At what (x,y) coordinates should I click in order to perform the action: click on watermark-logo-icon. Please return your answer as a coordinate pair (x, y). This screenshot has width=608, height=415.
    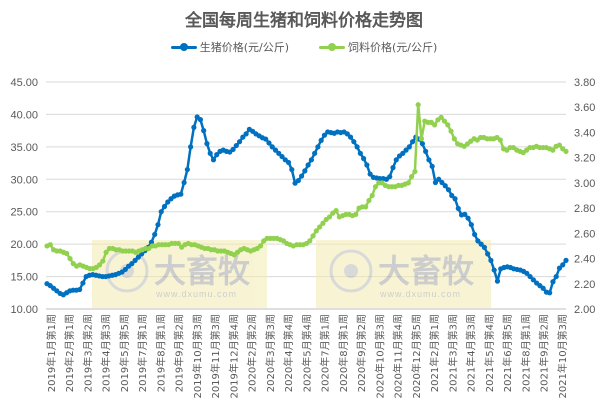
    Looking at the image, I should click on (351, 271).